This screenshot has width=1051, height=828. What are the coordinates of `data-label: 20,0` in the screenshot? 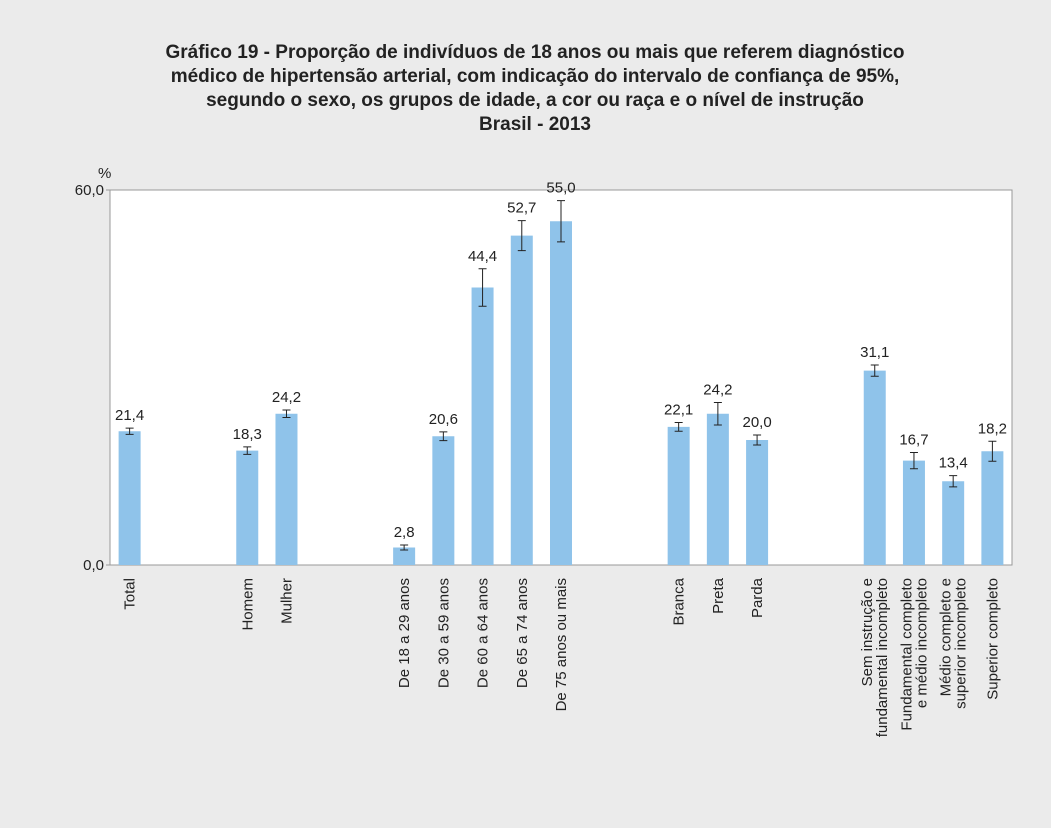 It's located at (756, 422).